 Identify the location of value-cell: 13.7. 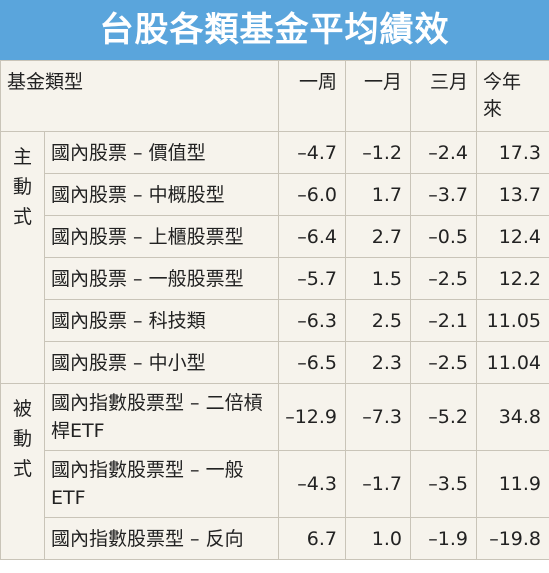
(512, 194).